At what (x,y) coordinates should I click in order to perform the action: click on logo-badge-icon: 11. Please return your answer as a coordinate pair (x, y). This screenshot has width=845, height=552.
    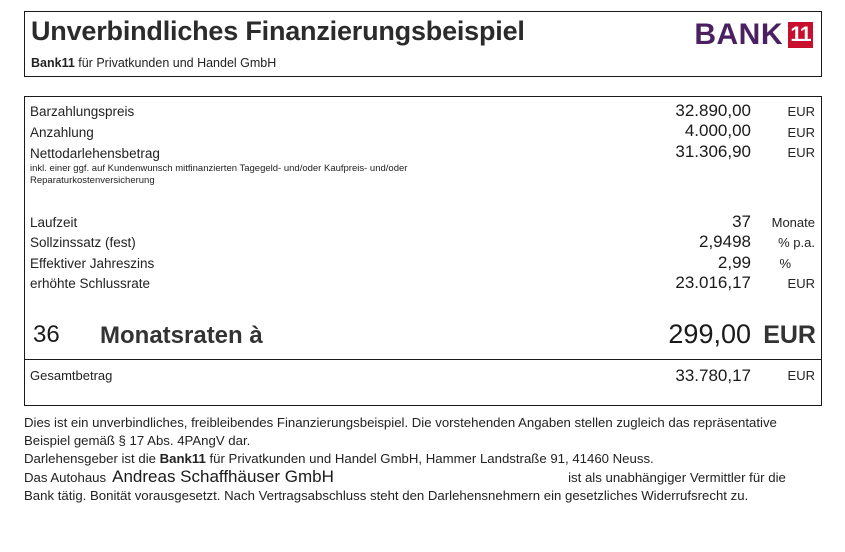
    Looking at the image, I should click on (800, 35).